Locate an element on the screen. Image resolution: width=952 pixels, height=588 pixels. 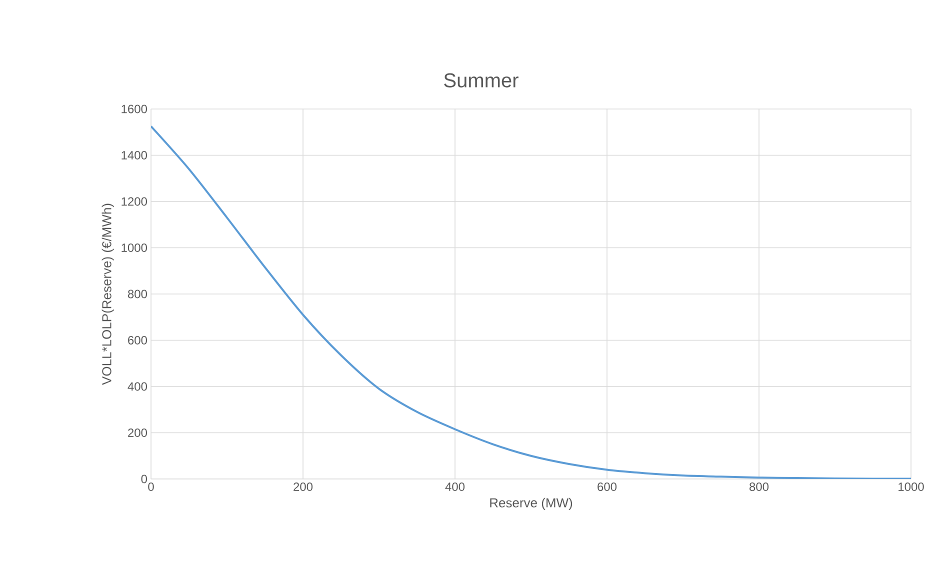
x-tick-label: 600 is located at coordinates (607, 487).